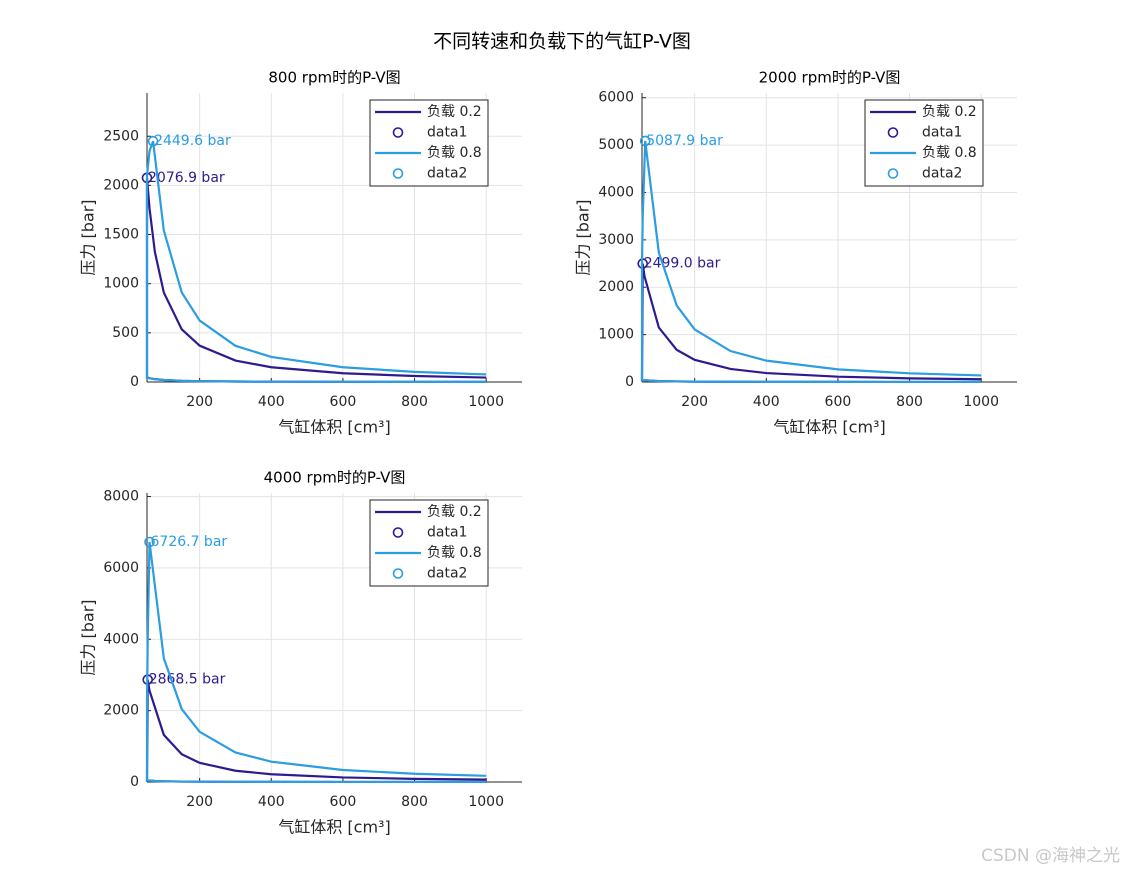  Describe the element at coordinates (187, 680) in the screenshot. I see `data-label: 2868.5 bar` at that location.